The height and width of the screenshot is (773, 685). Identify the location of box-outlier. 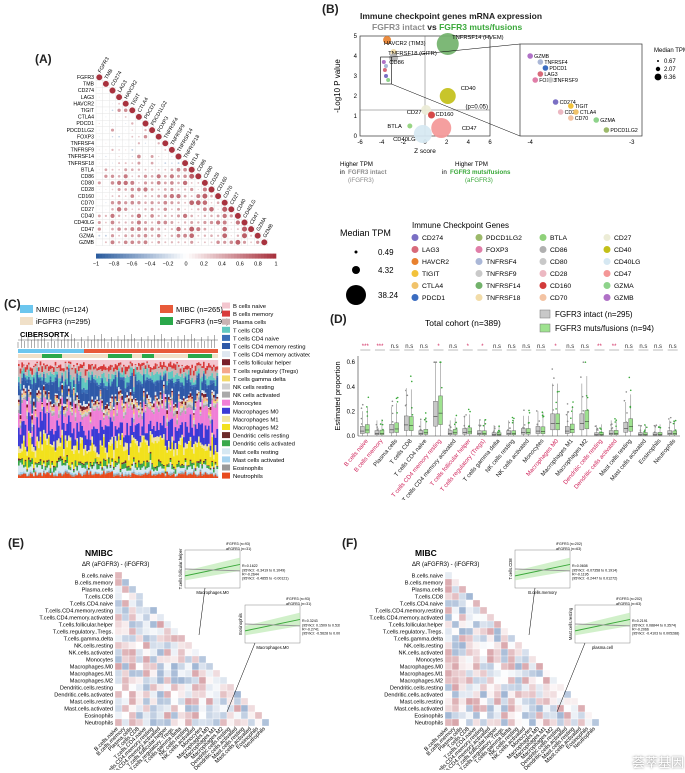
(582, 396).